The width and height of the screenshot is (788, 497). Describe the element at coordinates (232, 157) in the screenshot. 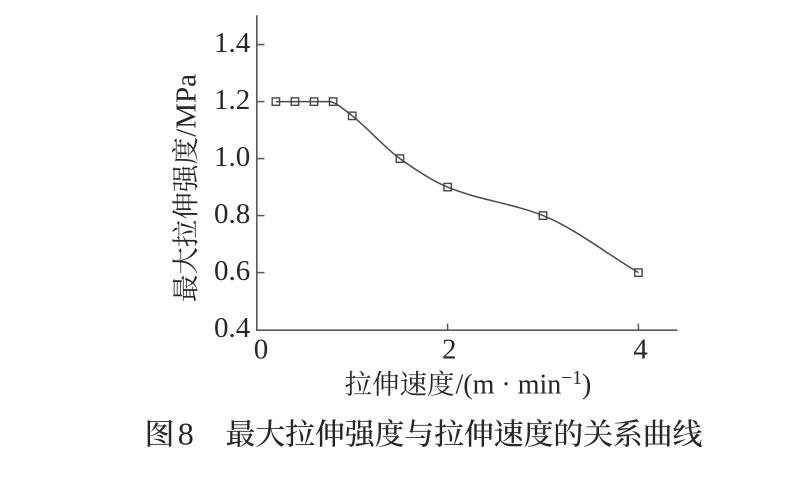

I see `svg-text: 1.0` at that location.